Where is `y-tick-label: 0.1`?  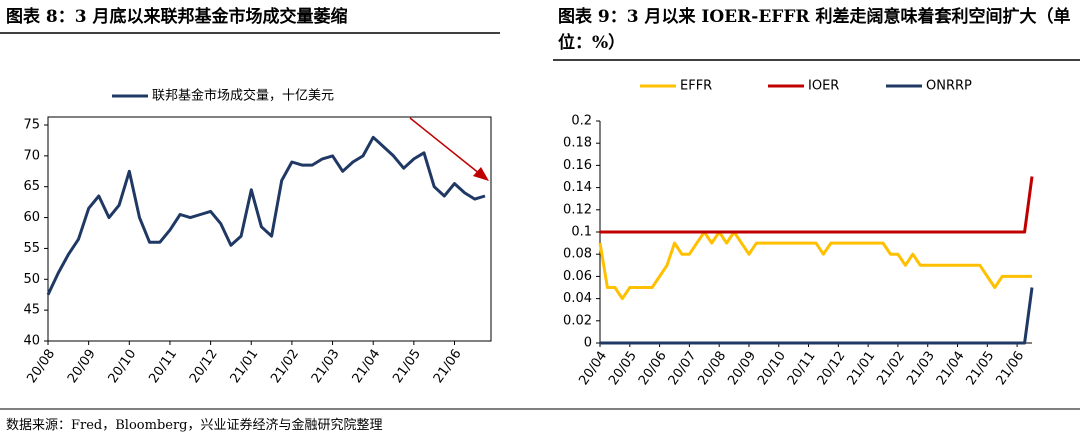 y-tick-label: 0.1 is located at coordinates (581, 232).